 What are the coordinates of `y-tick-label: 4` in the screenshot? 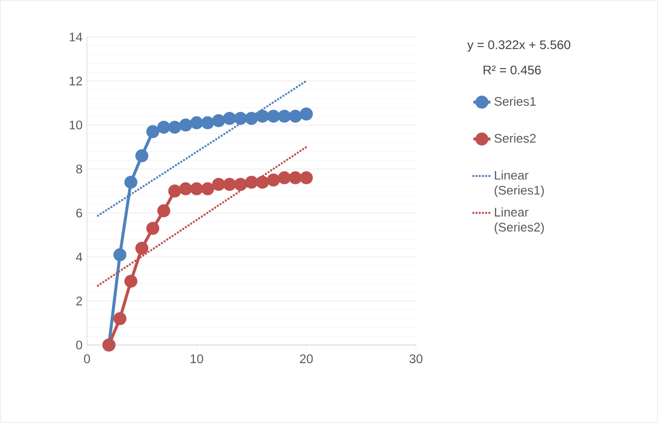 It's located at (79, 257).